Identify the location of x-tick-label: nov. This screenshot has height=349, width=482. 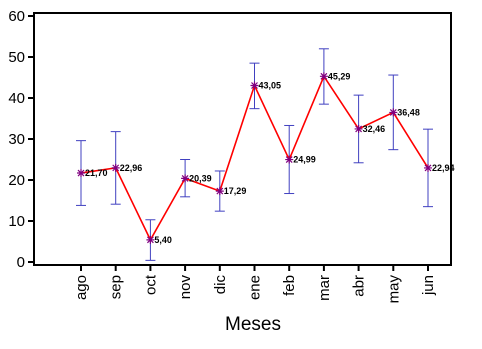
(185, 287).